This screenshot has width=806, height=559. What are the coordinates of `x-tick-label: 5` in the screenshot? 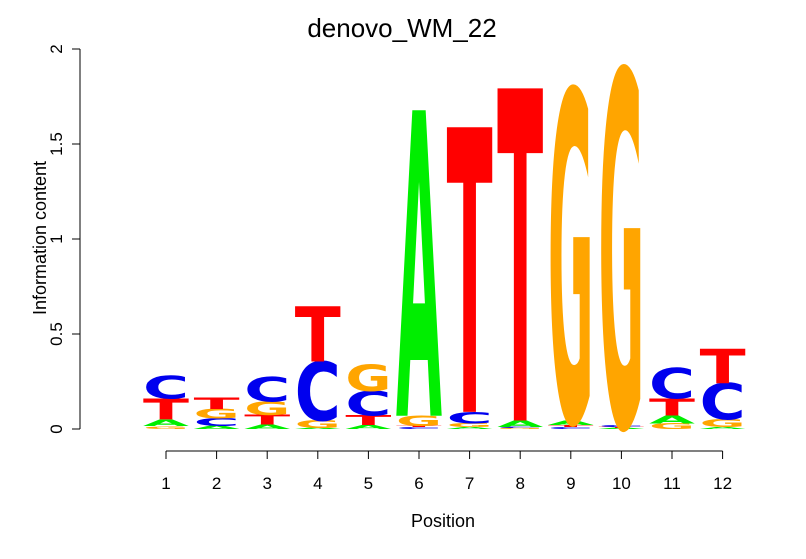 It's located at (368, 483).